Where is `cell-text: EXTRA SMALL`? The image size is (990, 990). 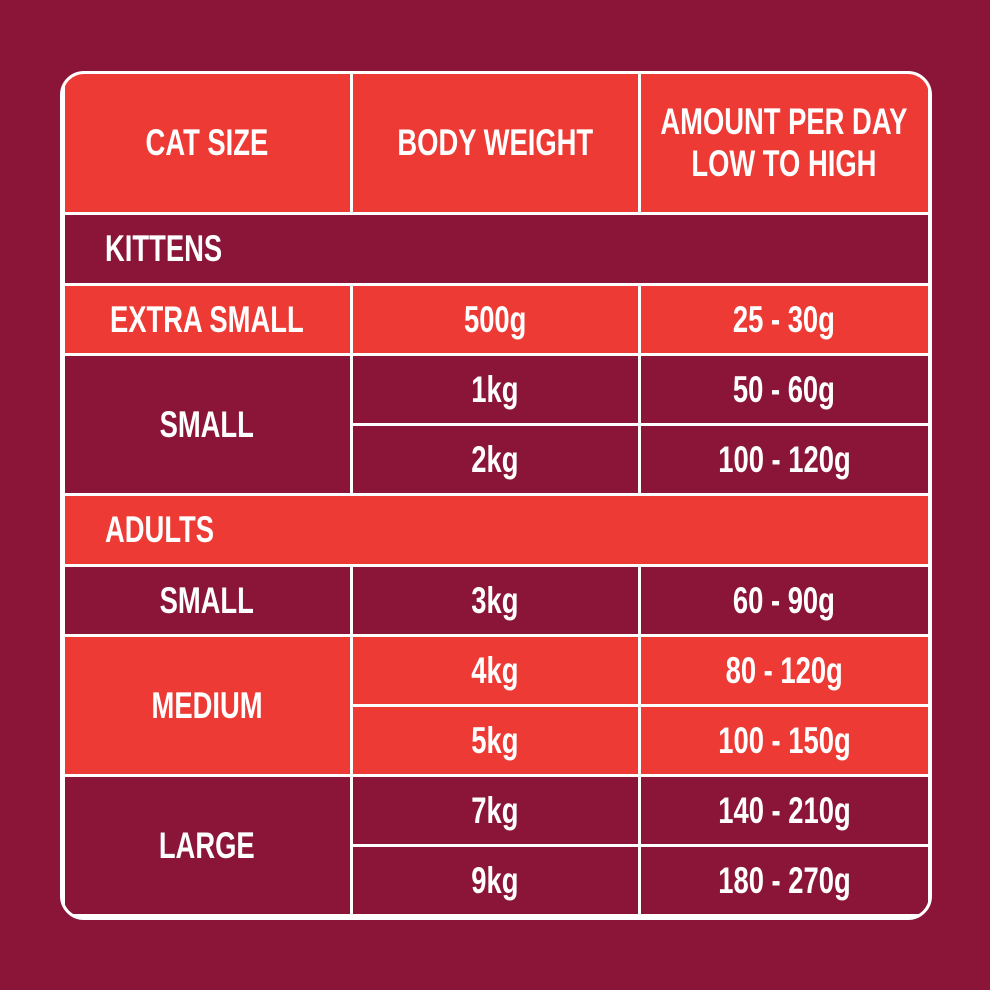 cell-text: EXTRA SMALL is located at coordinates (207, 319).